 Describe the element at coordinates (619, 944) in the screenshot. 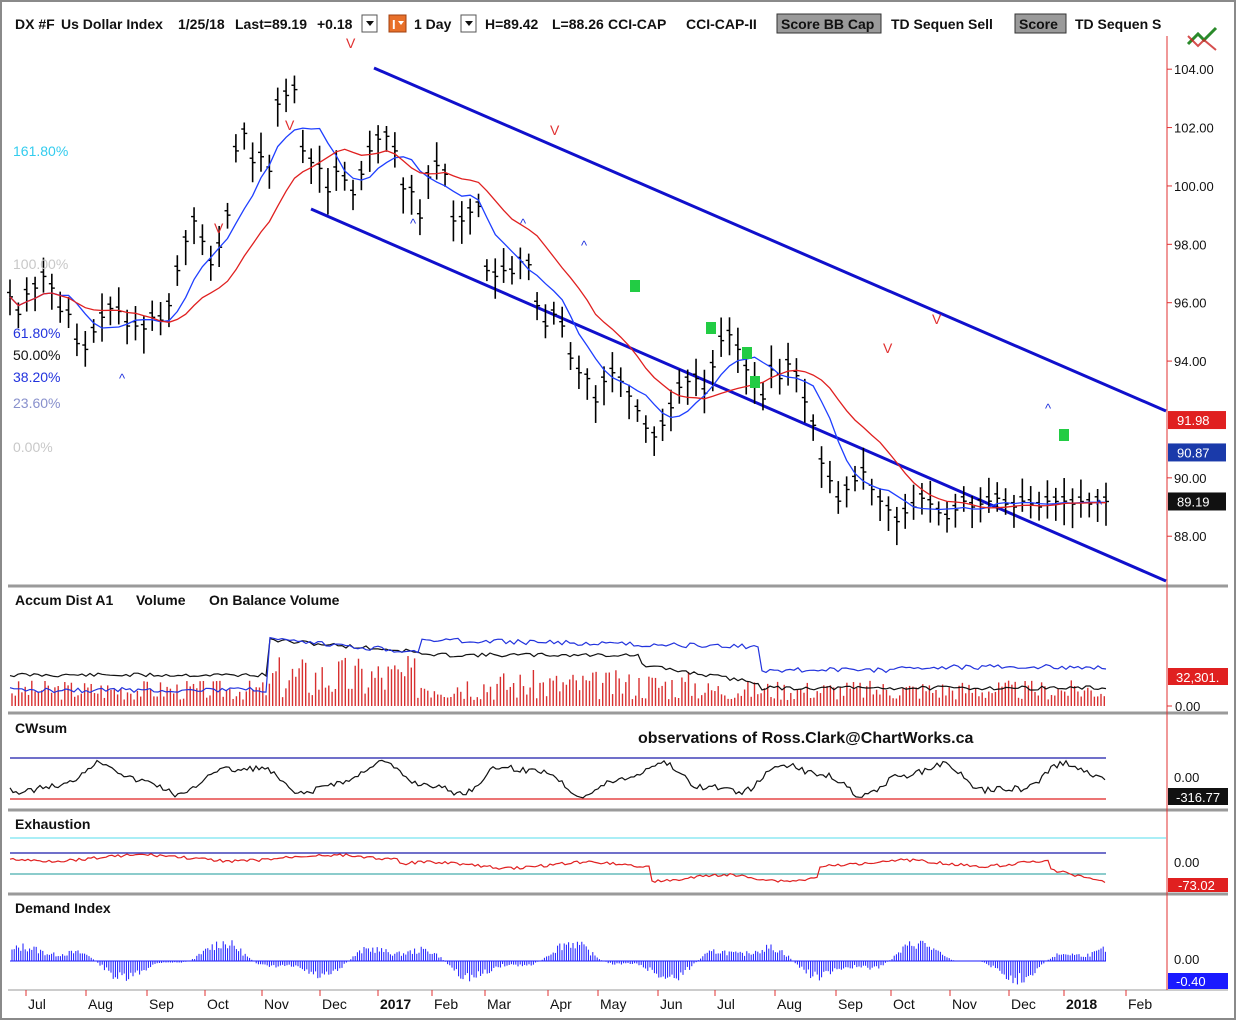

I see `demand-index-pane: Demand Index 0.00 -0.40` at that location.